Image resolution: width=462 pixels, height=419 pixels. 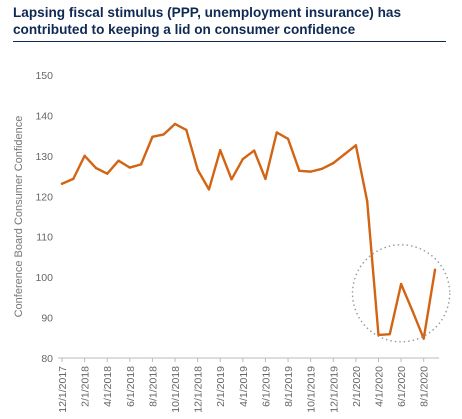 What do you see at coordinates (221, 386) in the screenshot?
I see `x-tick-label: 2/1/2019` at bounding box center [221, 386].